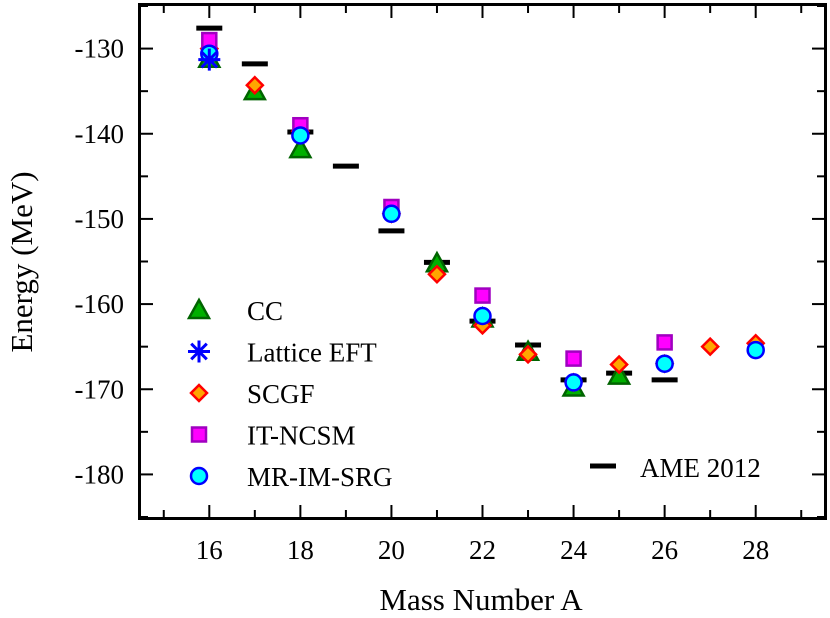 This screenshot has width=830, height=618. Describe the element at coordinates (100, 389) in the screenshot. I see `y-tick-label-170: -170` at that location.